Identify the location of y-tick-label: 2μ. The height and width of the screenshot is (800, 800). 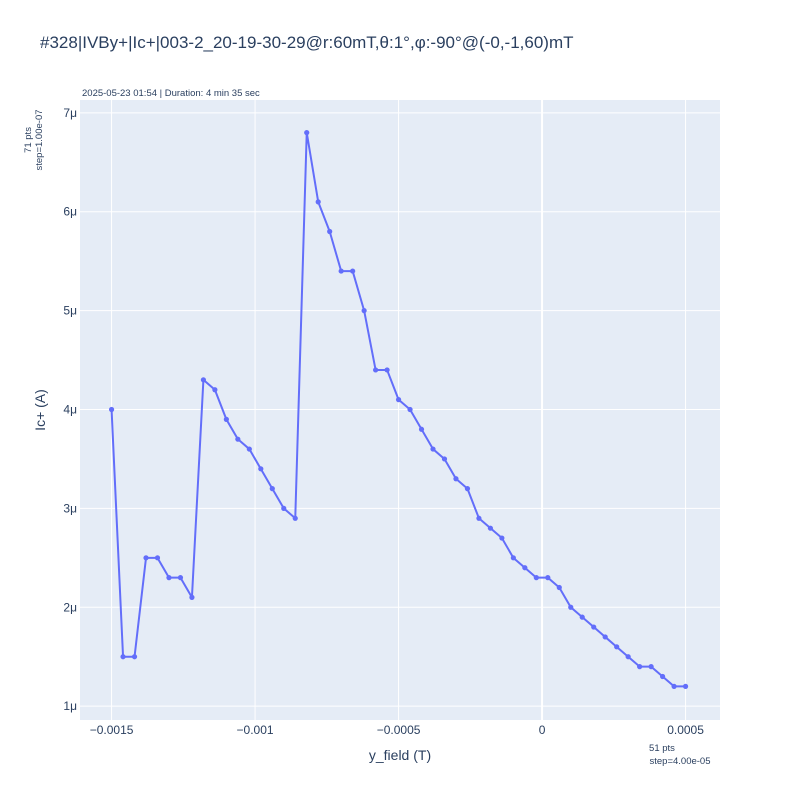
(70, 607).